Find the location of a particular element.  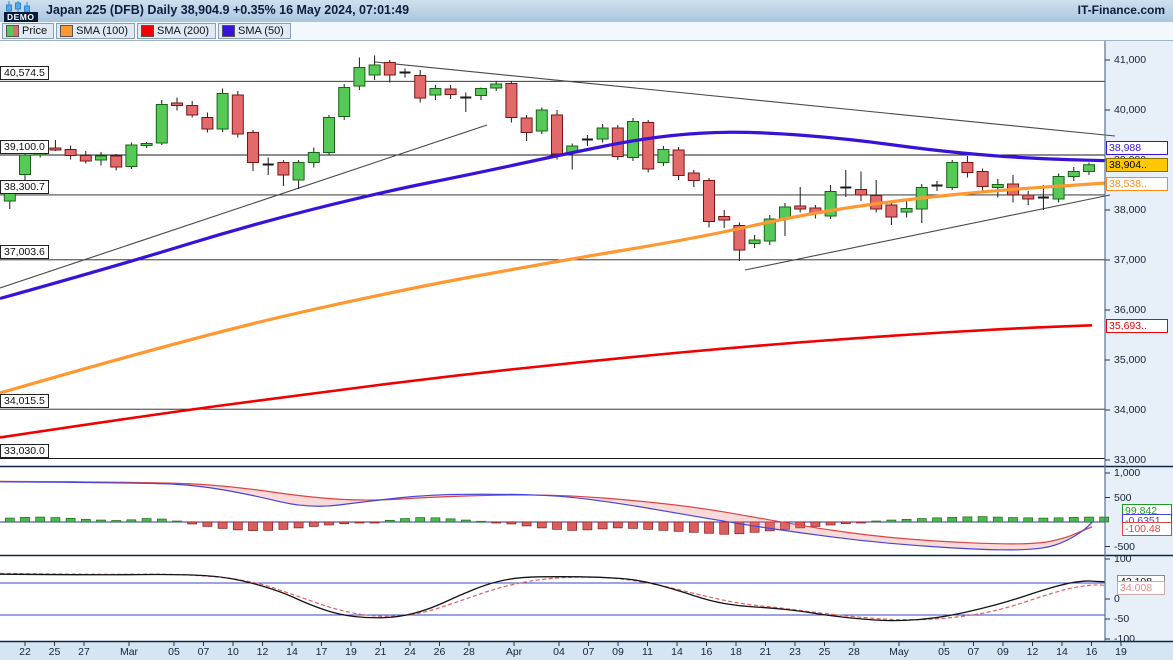

legend-chip-price: Price is located at coordinates (28, 31).